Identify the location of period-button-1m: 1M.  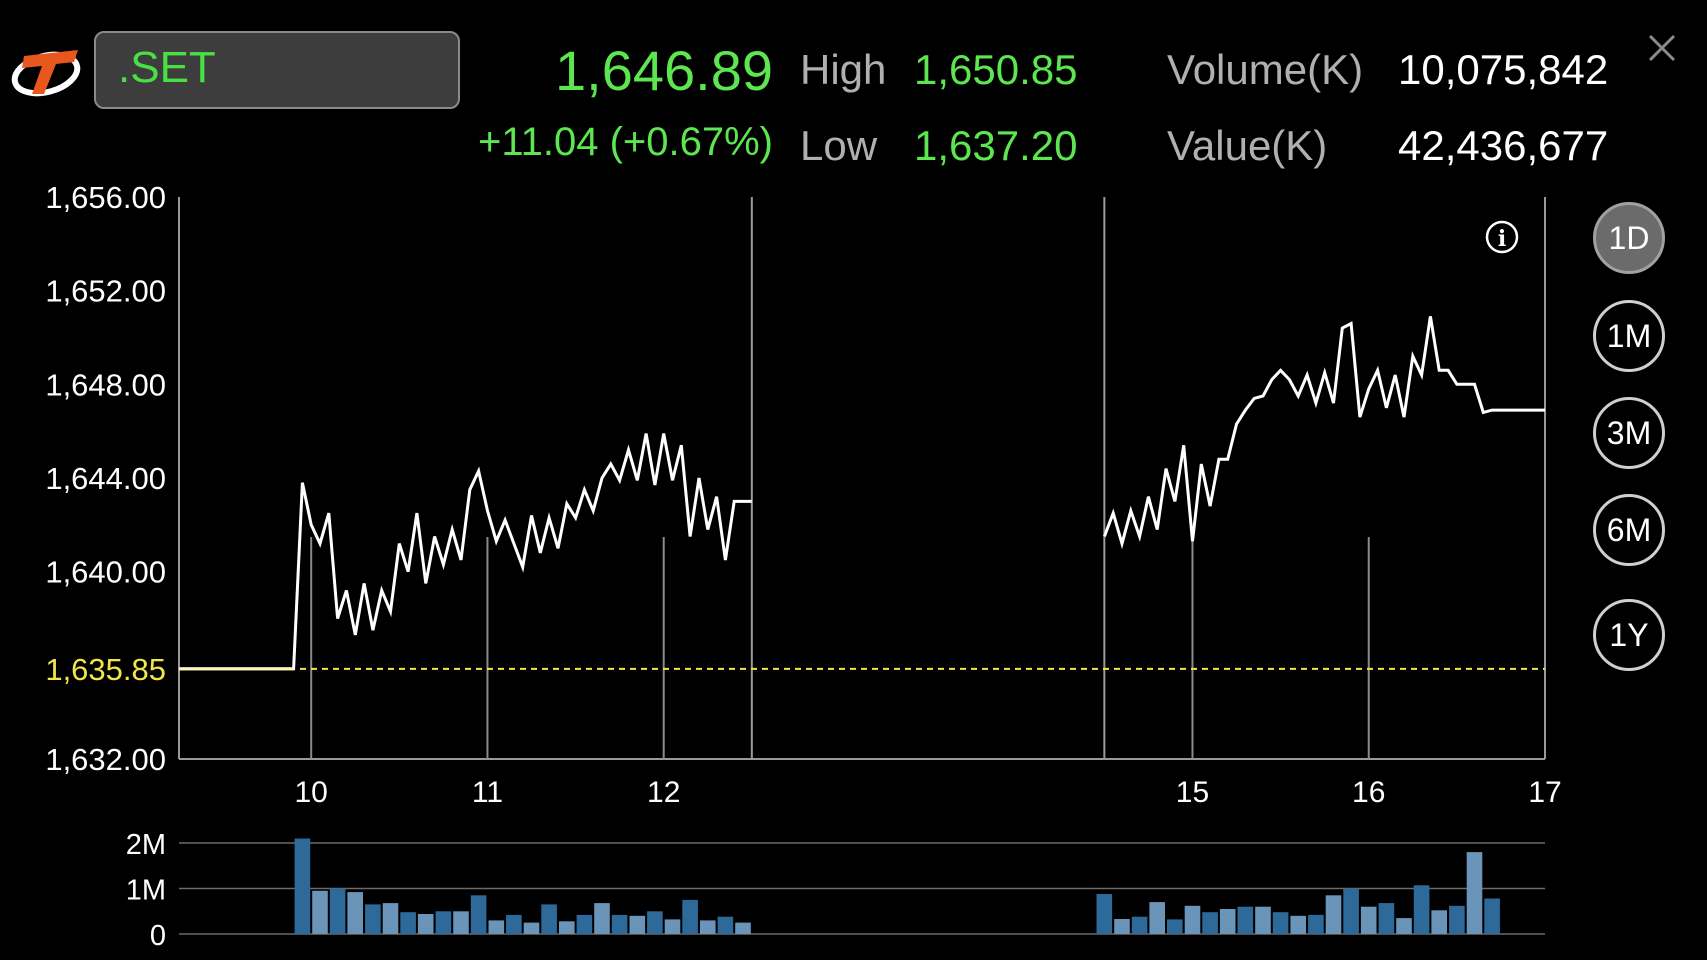
(1629, 336).